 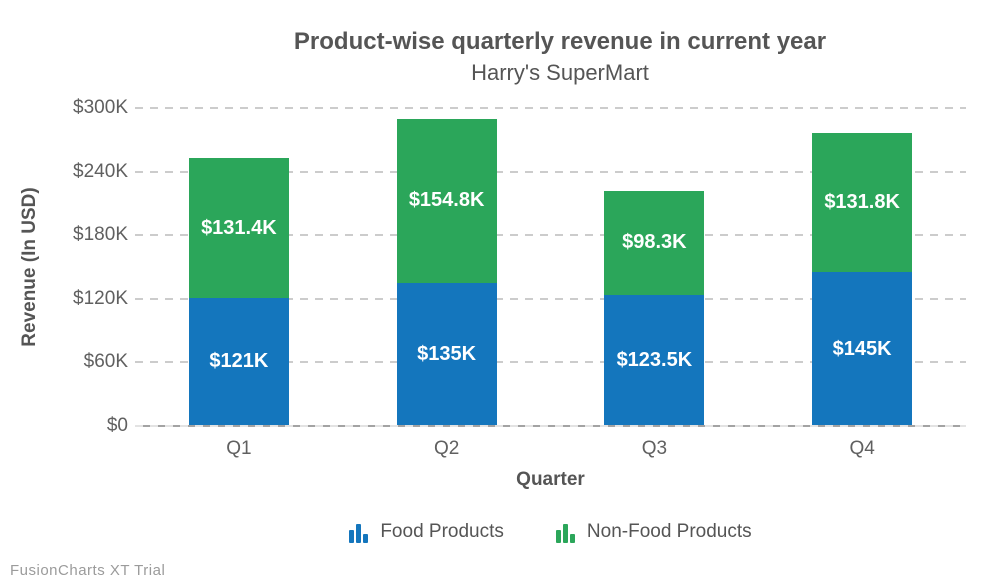 I want to click on y-tick-label: $0, so click(x=117, y=425).